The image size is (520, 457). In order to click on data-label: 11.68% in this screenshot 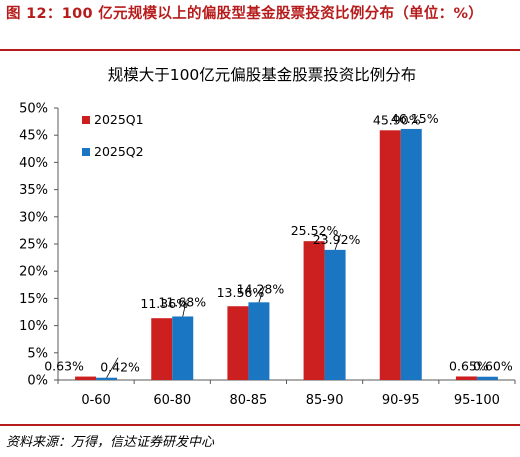, I will do `click(182, 301)`.